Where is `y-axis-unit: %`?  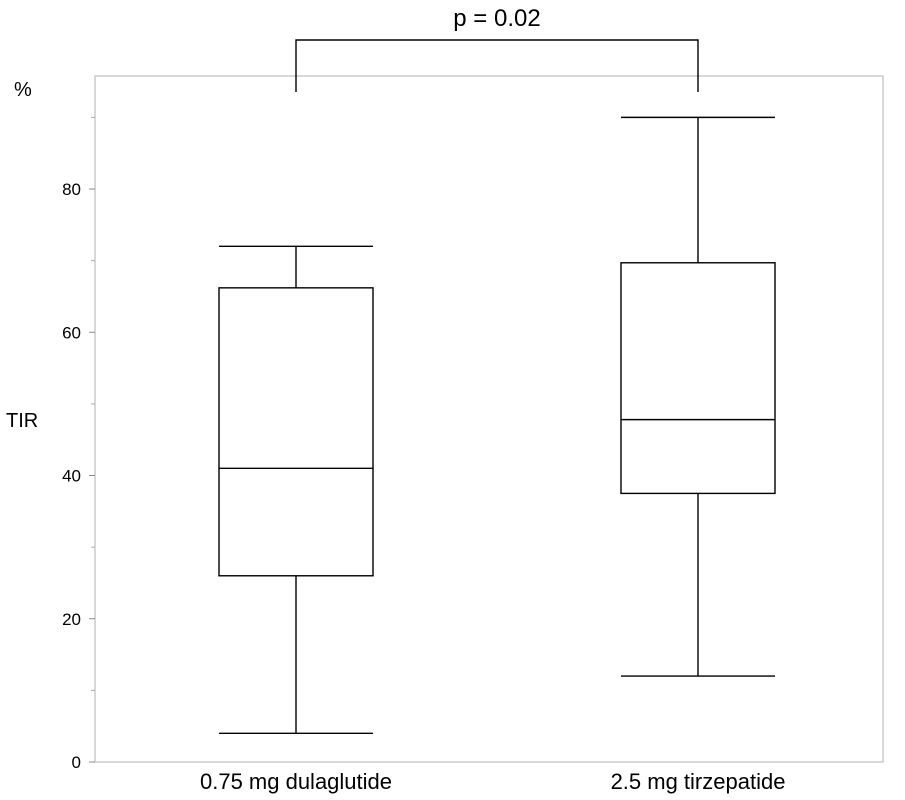 y-axis-unit: % is located at coordinates (23, 90).